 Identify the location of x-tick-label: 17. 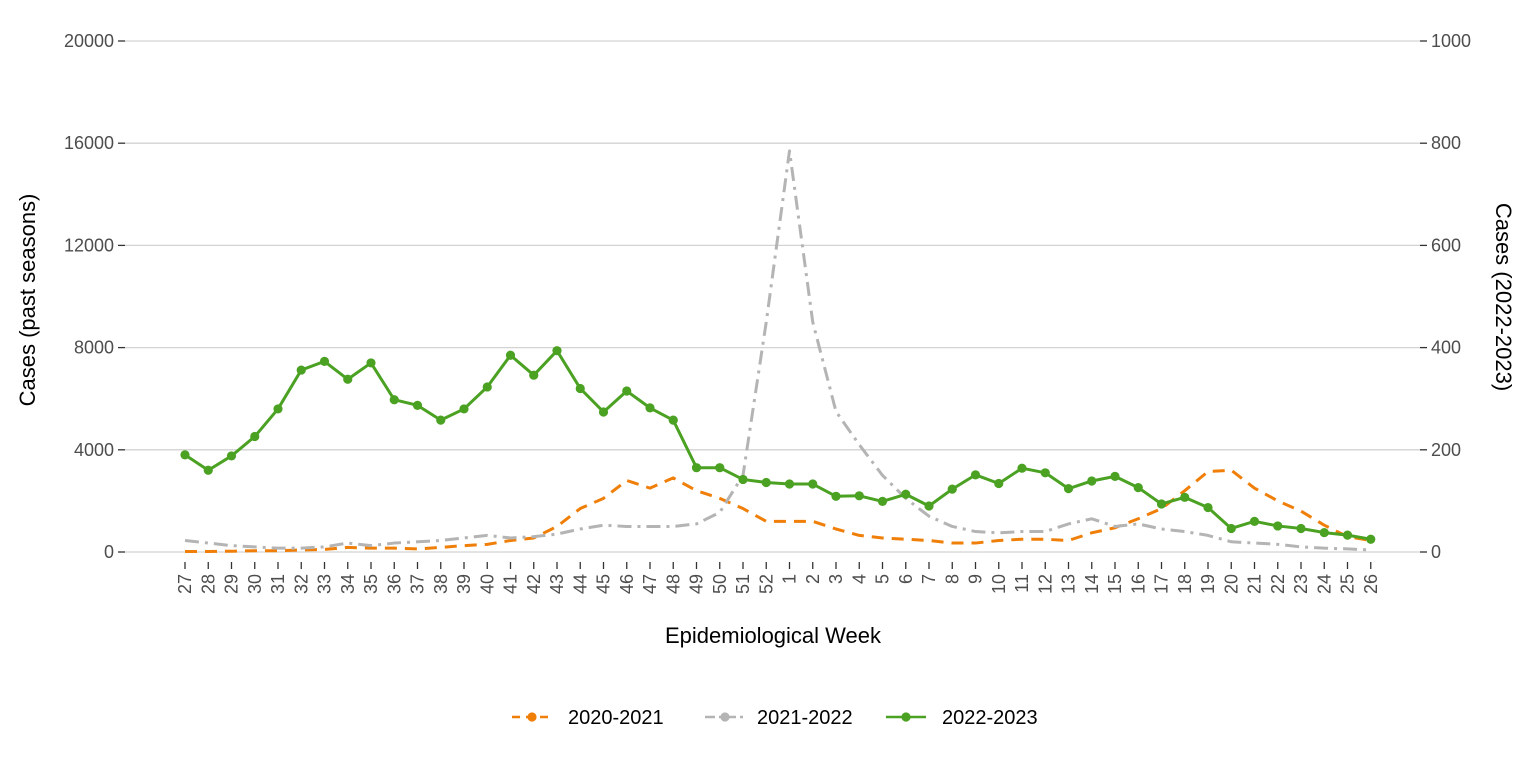
(1162, 584).